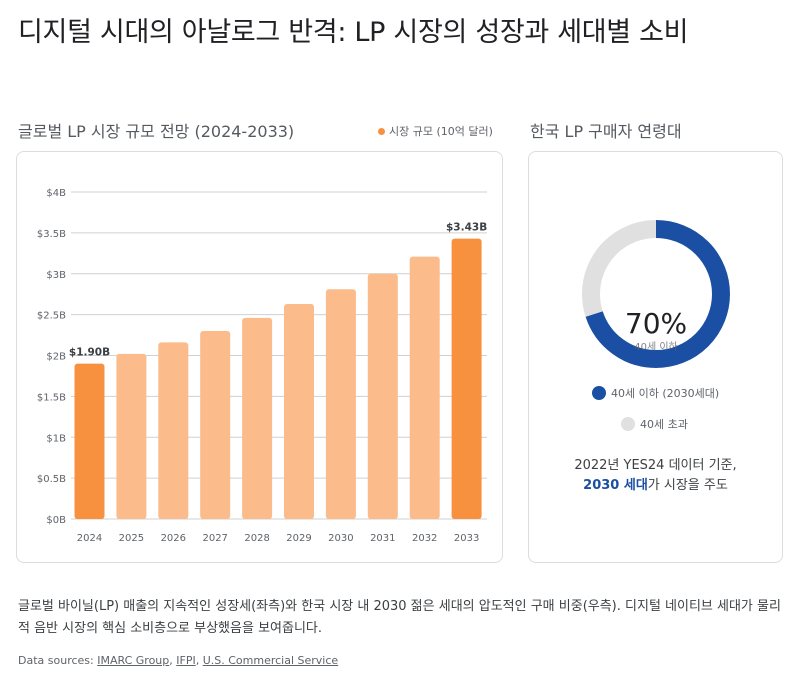 The width and height of the screenshot is (800, 685). Describe the element at coordinates (466, 378) in the screenshot. I see `bar-2033` at that location.